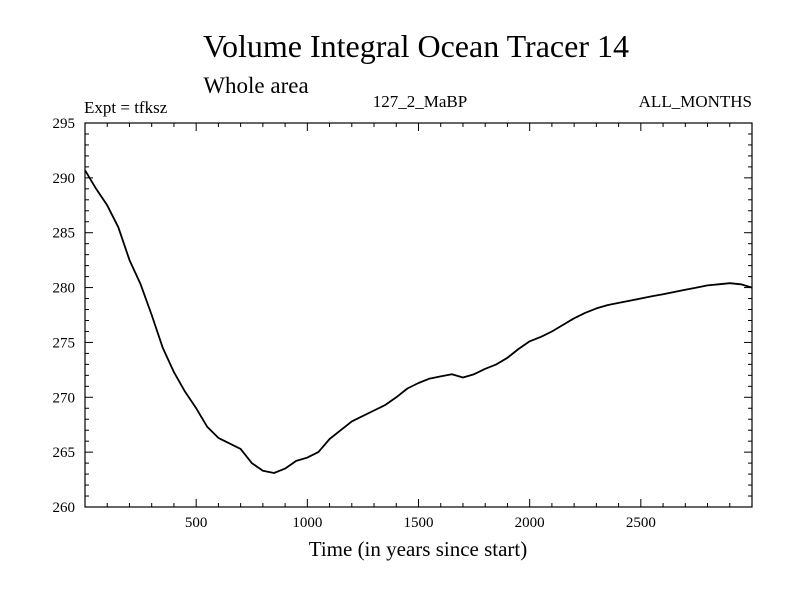 This screenshot has height=600, width=800. I want to click on x-axis-label: Time (in years since start), so click(418, 549).